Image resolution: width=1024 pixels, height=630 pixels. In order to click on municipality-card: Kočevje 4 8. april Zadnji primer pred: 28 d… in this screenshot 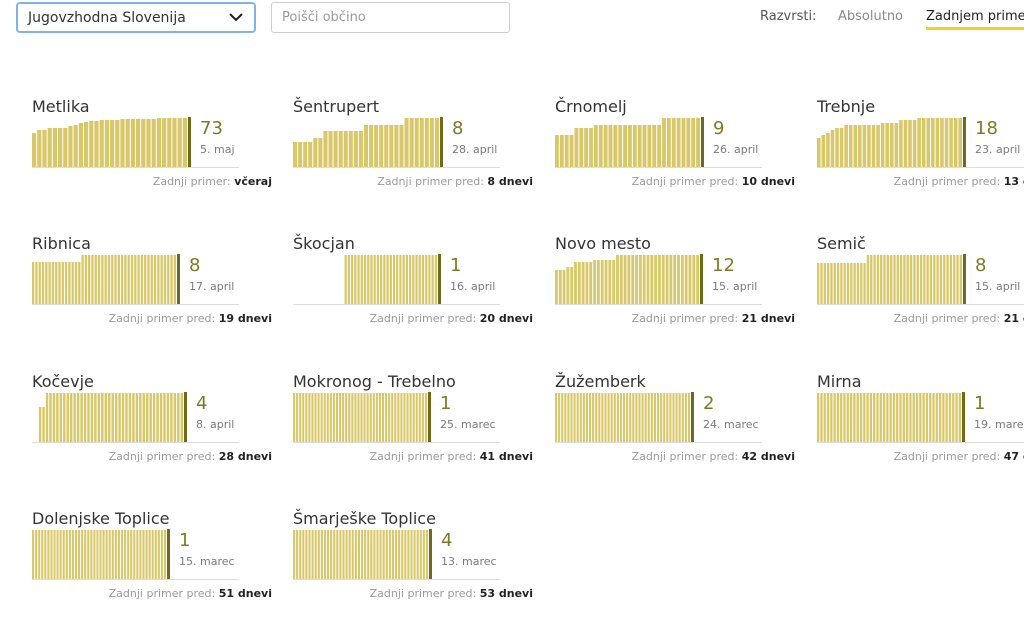, I will do `click(152, 432)`.